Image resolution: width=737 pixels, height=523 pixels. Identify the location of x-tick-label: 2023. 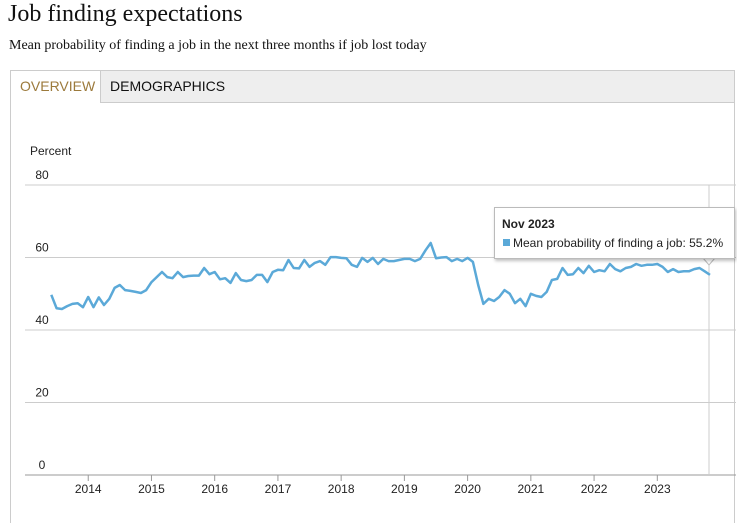
(657, 489).